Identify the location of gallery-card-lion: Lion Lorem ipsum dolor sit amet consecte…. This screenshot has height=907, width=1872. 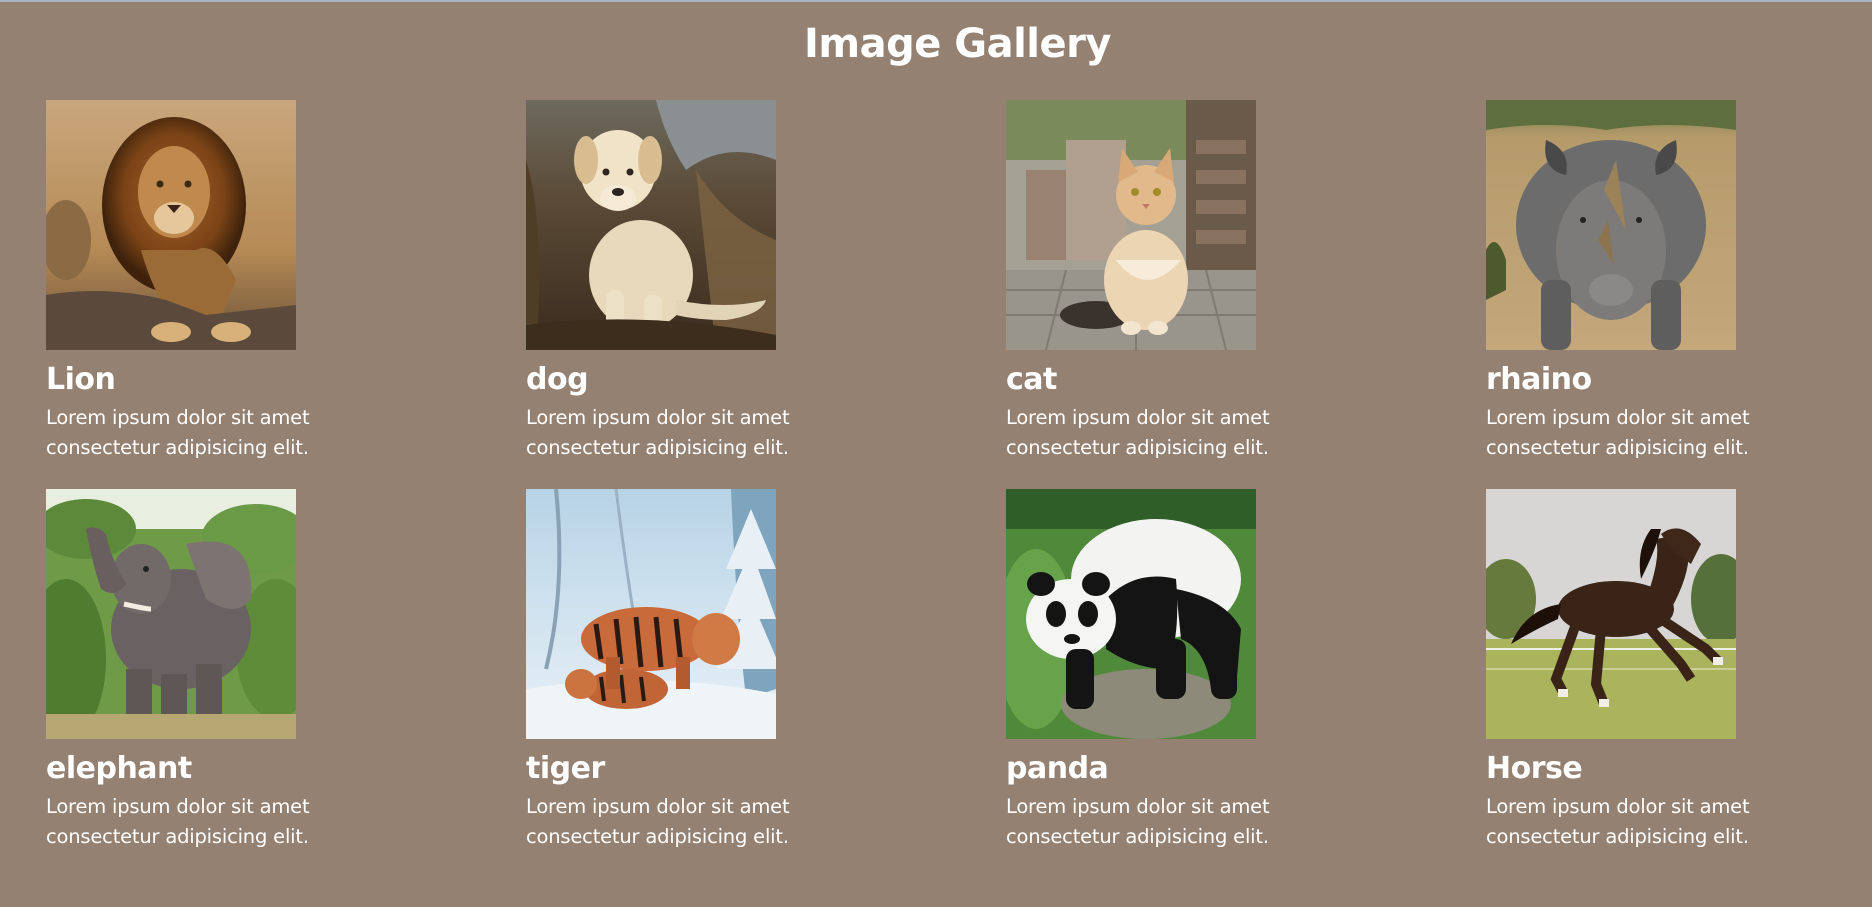
(286, 294).